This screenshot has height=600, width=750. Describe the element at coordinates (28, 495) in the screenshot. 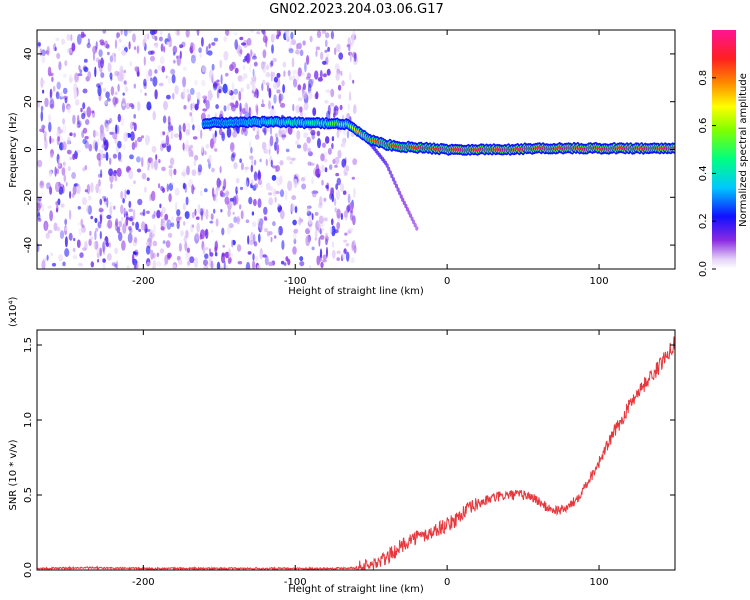

I see `y-tick-label: 0.5` at that location.